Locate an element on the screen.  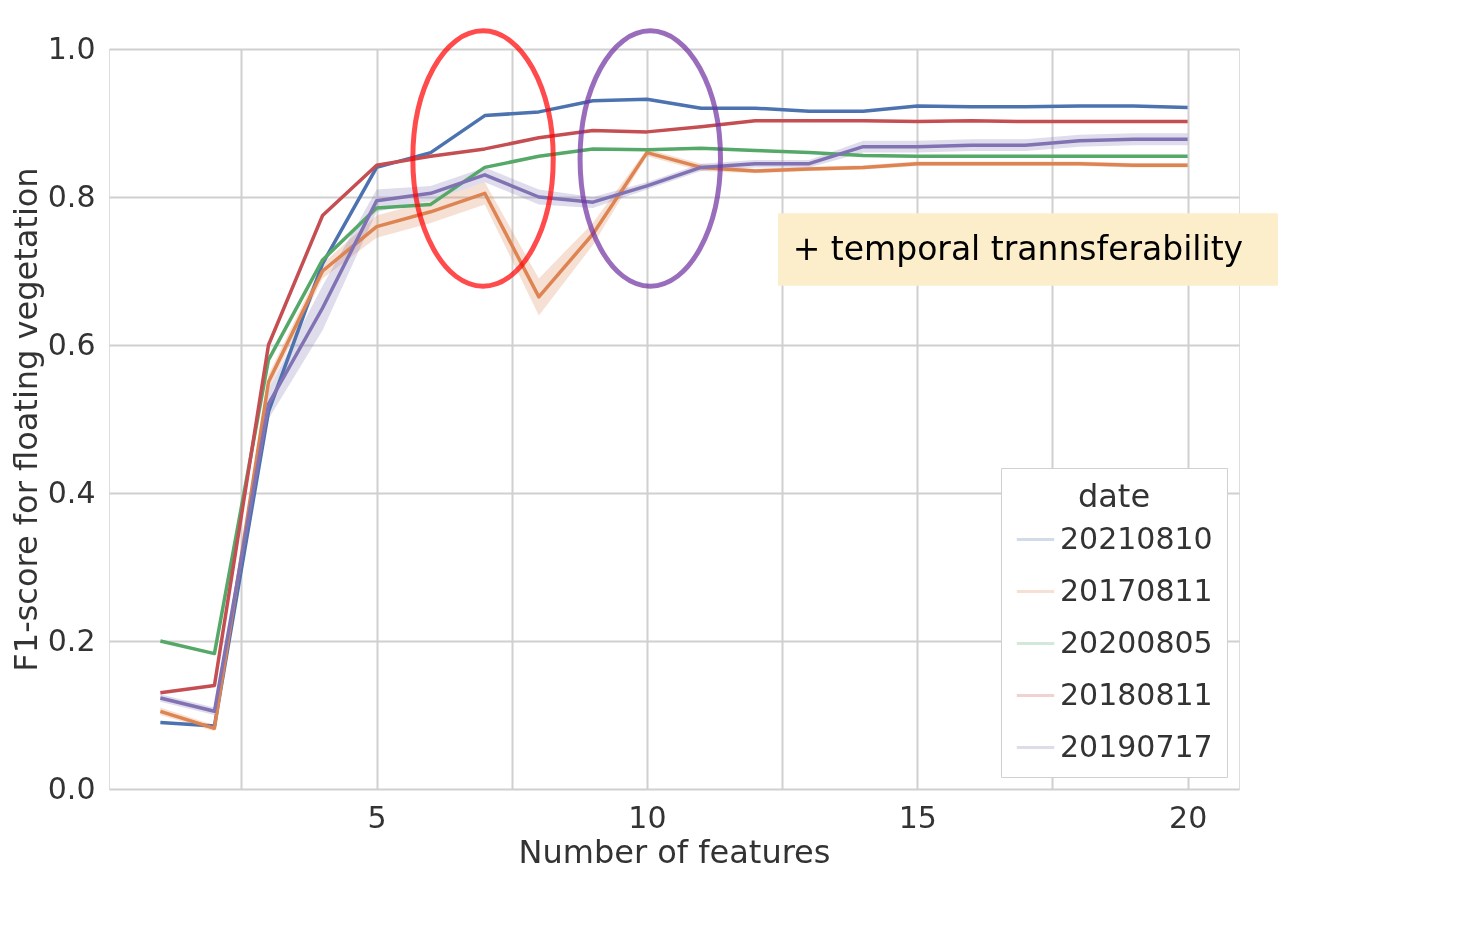
y-tick-label: 0.2 is located at coordinates (71, 640).